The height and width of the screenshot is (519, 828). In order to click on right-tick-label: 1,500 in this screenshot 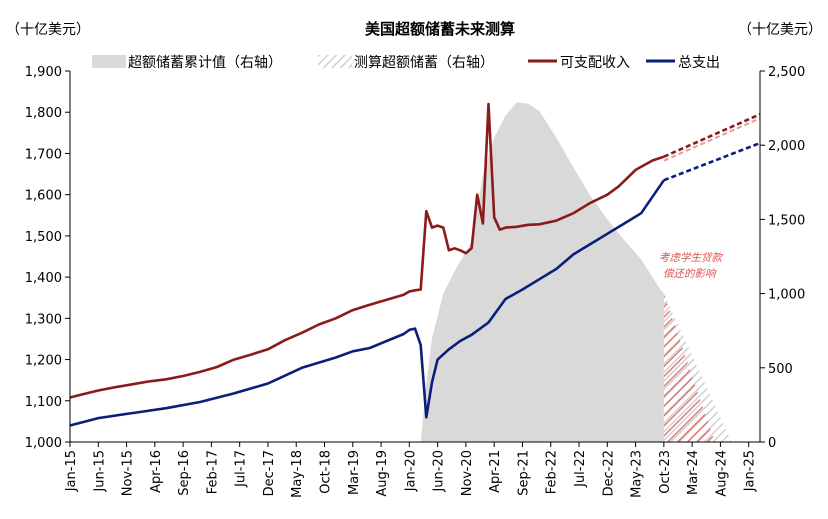, I will do `click(786, 220)`.